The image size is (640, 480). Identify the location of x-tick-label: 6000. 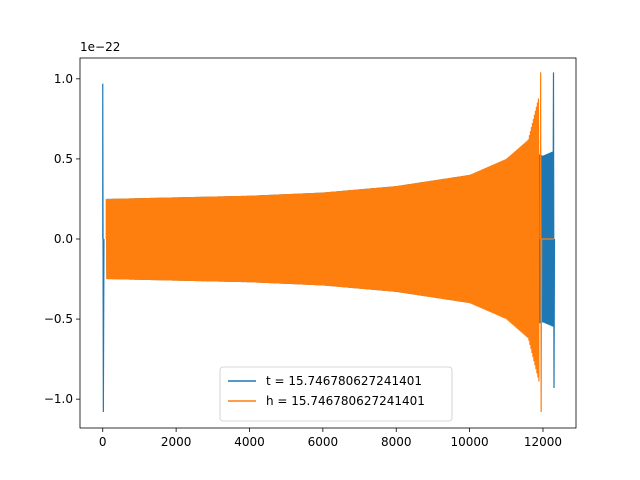
(323, 442).